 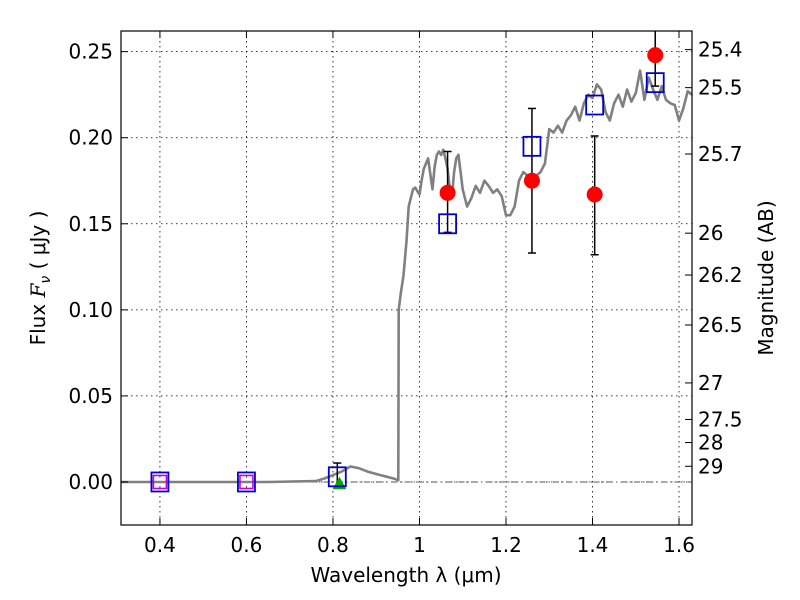 I want to click on y-tick-label: 0.15, so click(x=90, y=224).